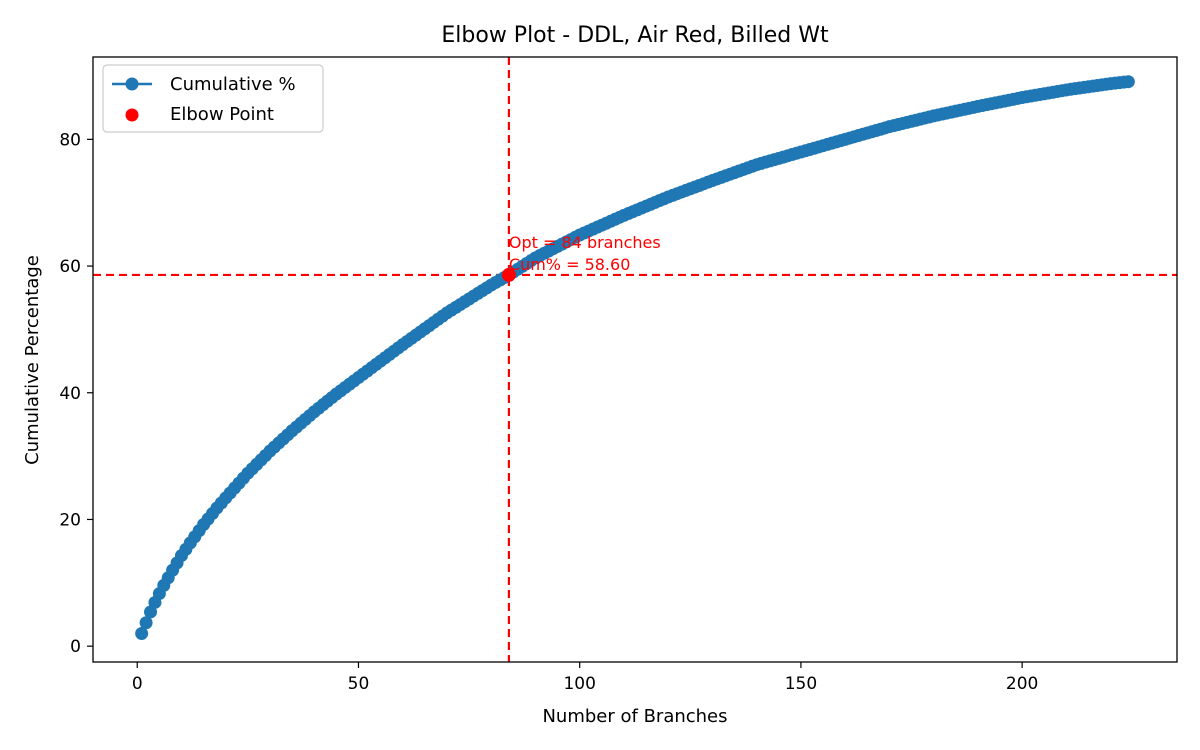 This screenshot has width=1200, height=750. Describe the element at coordinates (801, 684) in the screenshot. I see `x-tick-label: 150` at that location.